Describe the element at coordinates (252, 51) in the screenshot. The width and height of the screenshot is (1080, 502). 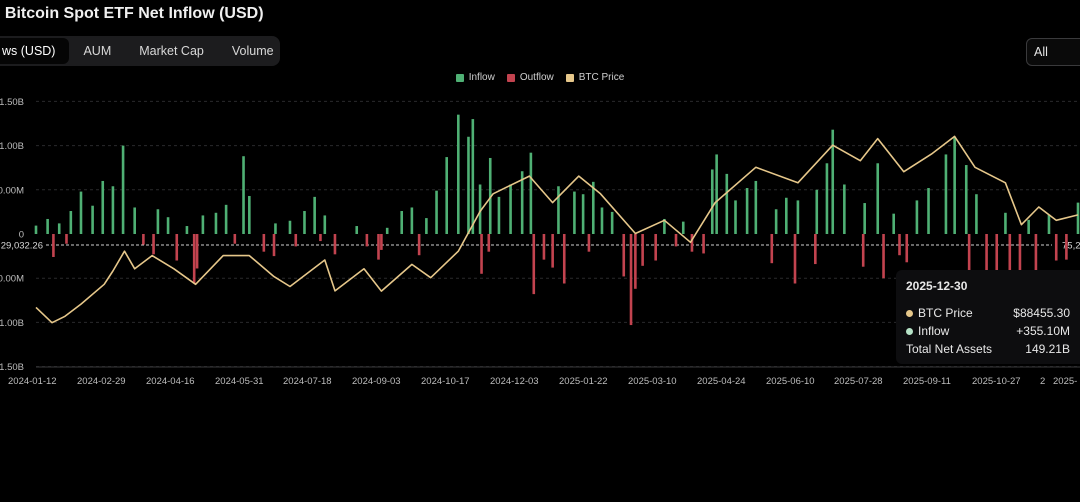
I see `tab-volume: Volume` at that location.